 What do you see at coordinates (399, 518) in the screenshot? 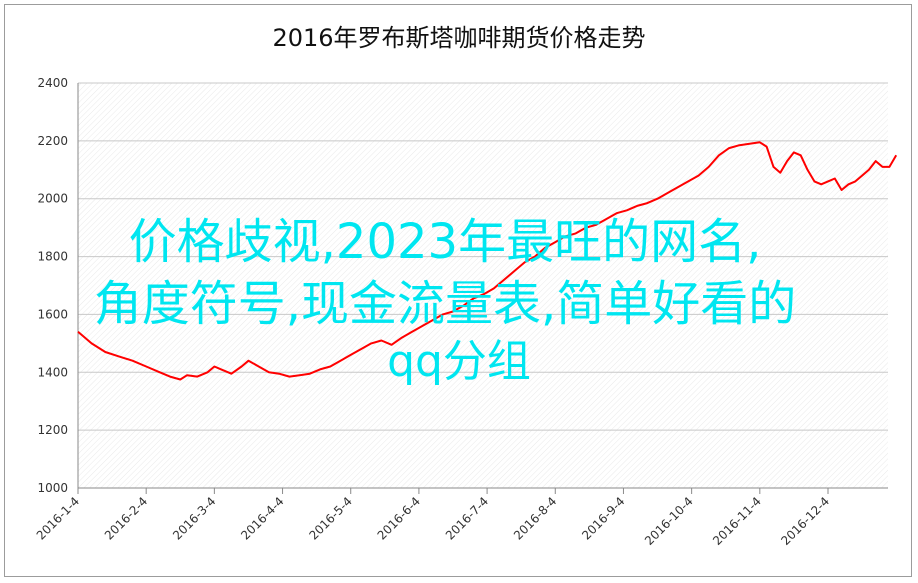
I see `x-tick-label: 2016-6-4` at bounding box center [399, 518].